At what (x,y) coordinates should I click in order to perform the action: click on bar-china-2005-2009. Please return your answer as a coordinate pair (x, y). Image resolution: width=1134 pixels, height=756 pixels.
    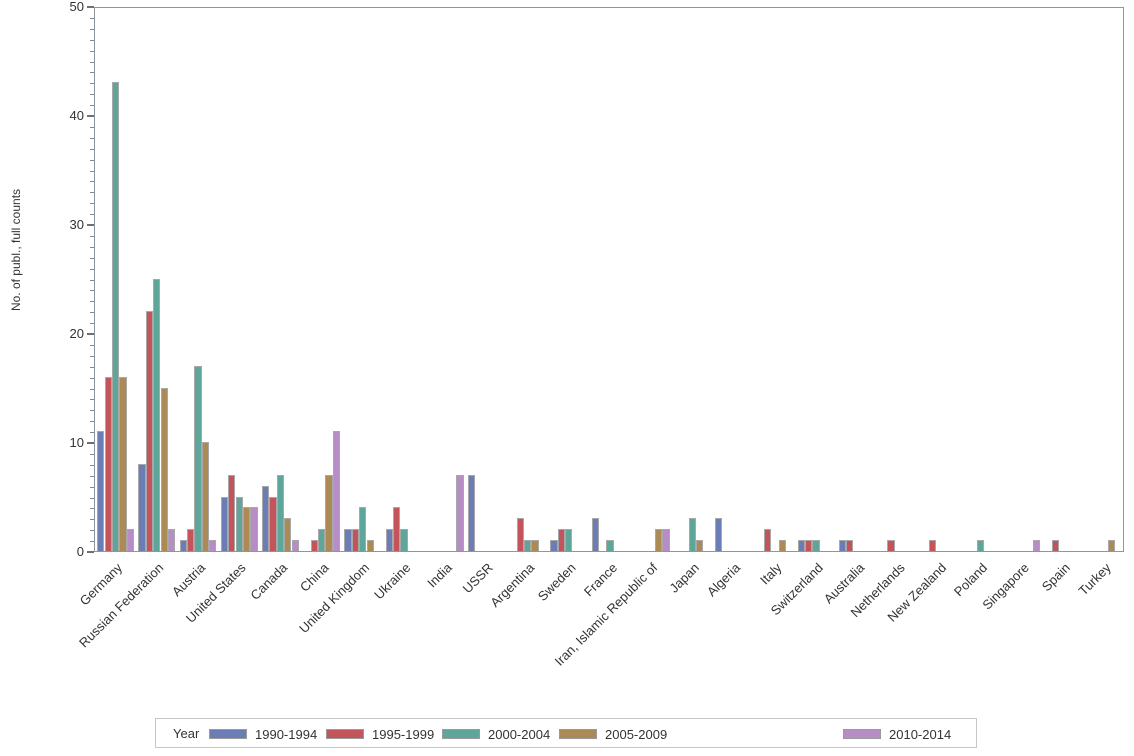
    Looking at the image, I should click on (329, 512).